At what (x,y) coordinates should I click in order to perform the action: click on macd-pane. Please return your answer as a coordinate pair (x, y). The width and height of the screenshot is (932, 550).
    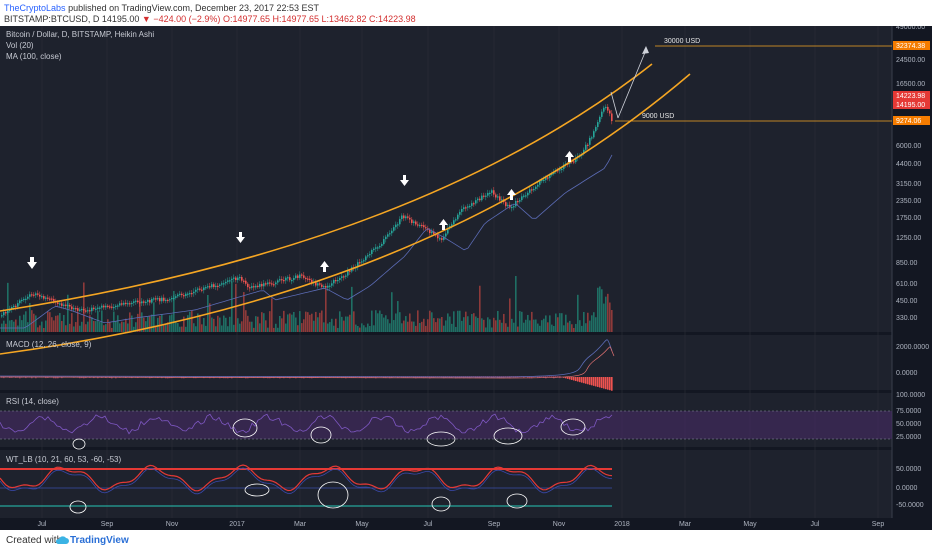
    Looking at the image, I should click on (446, 362).